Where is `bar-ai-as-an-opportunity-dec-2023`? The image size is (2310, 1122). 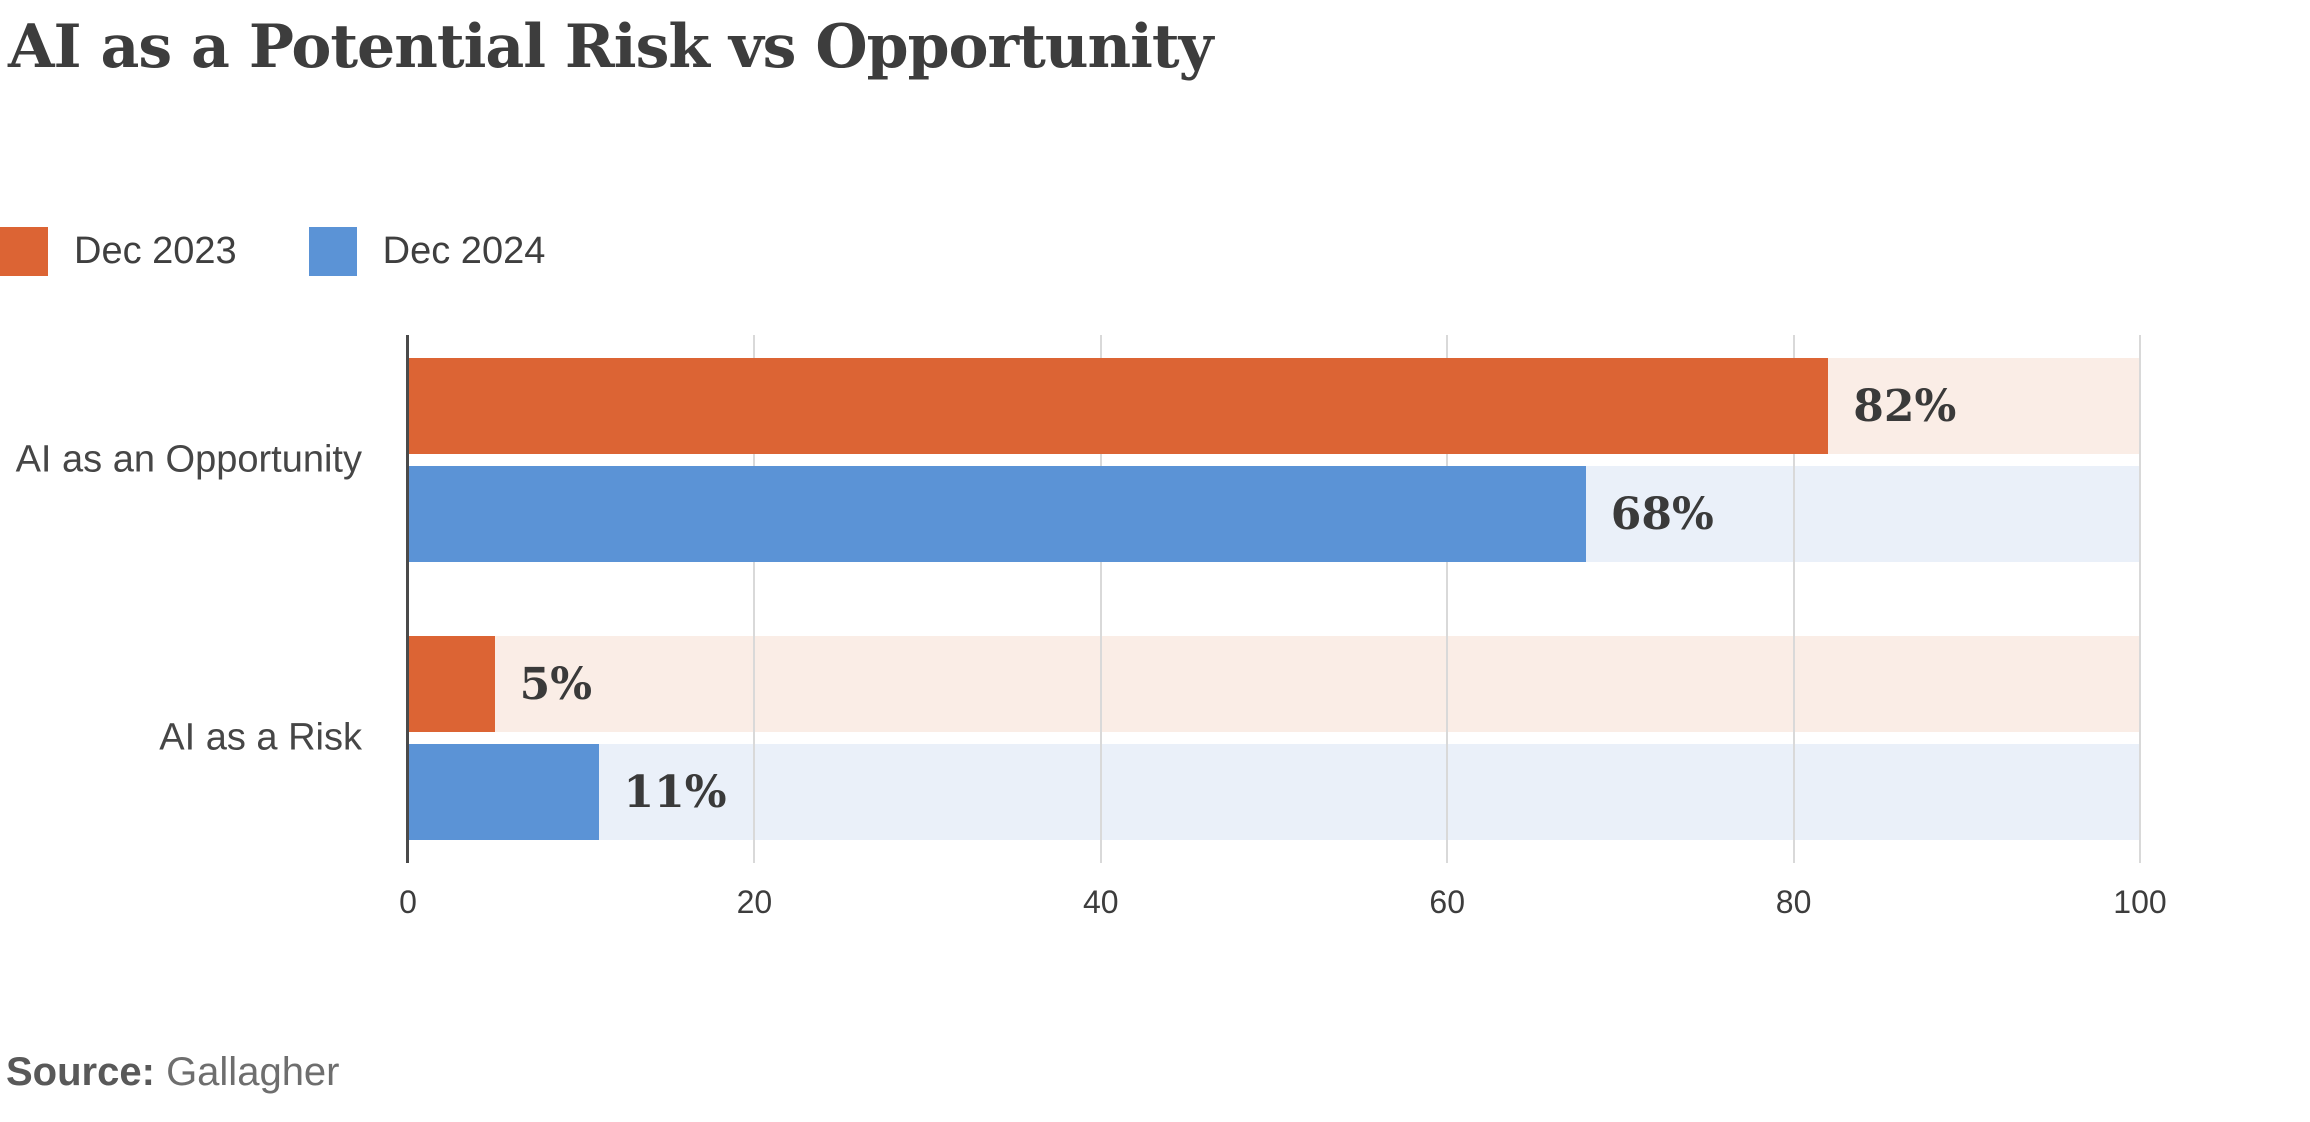 bar-ai-as-an-opportunity-dec-2023 is located at coordinates (1118, 406).